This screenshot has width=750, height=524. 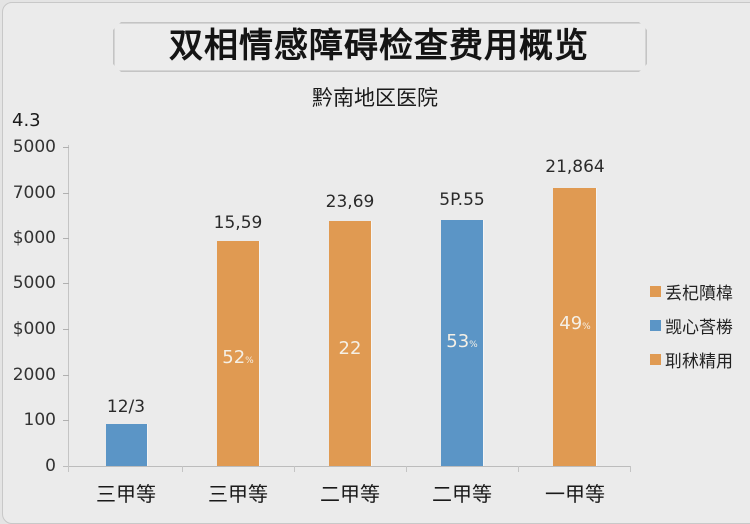 I want to click on x-axis, so click(x=347, y=466).